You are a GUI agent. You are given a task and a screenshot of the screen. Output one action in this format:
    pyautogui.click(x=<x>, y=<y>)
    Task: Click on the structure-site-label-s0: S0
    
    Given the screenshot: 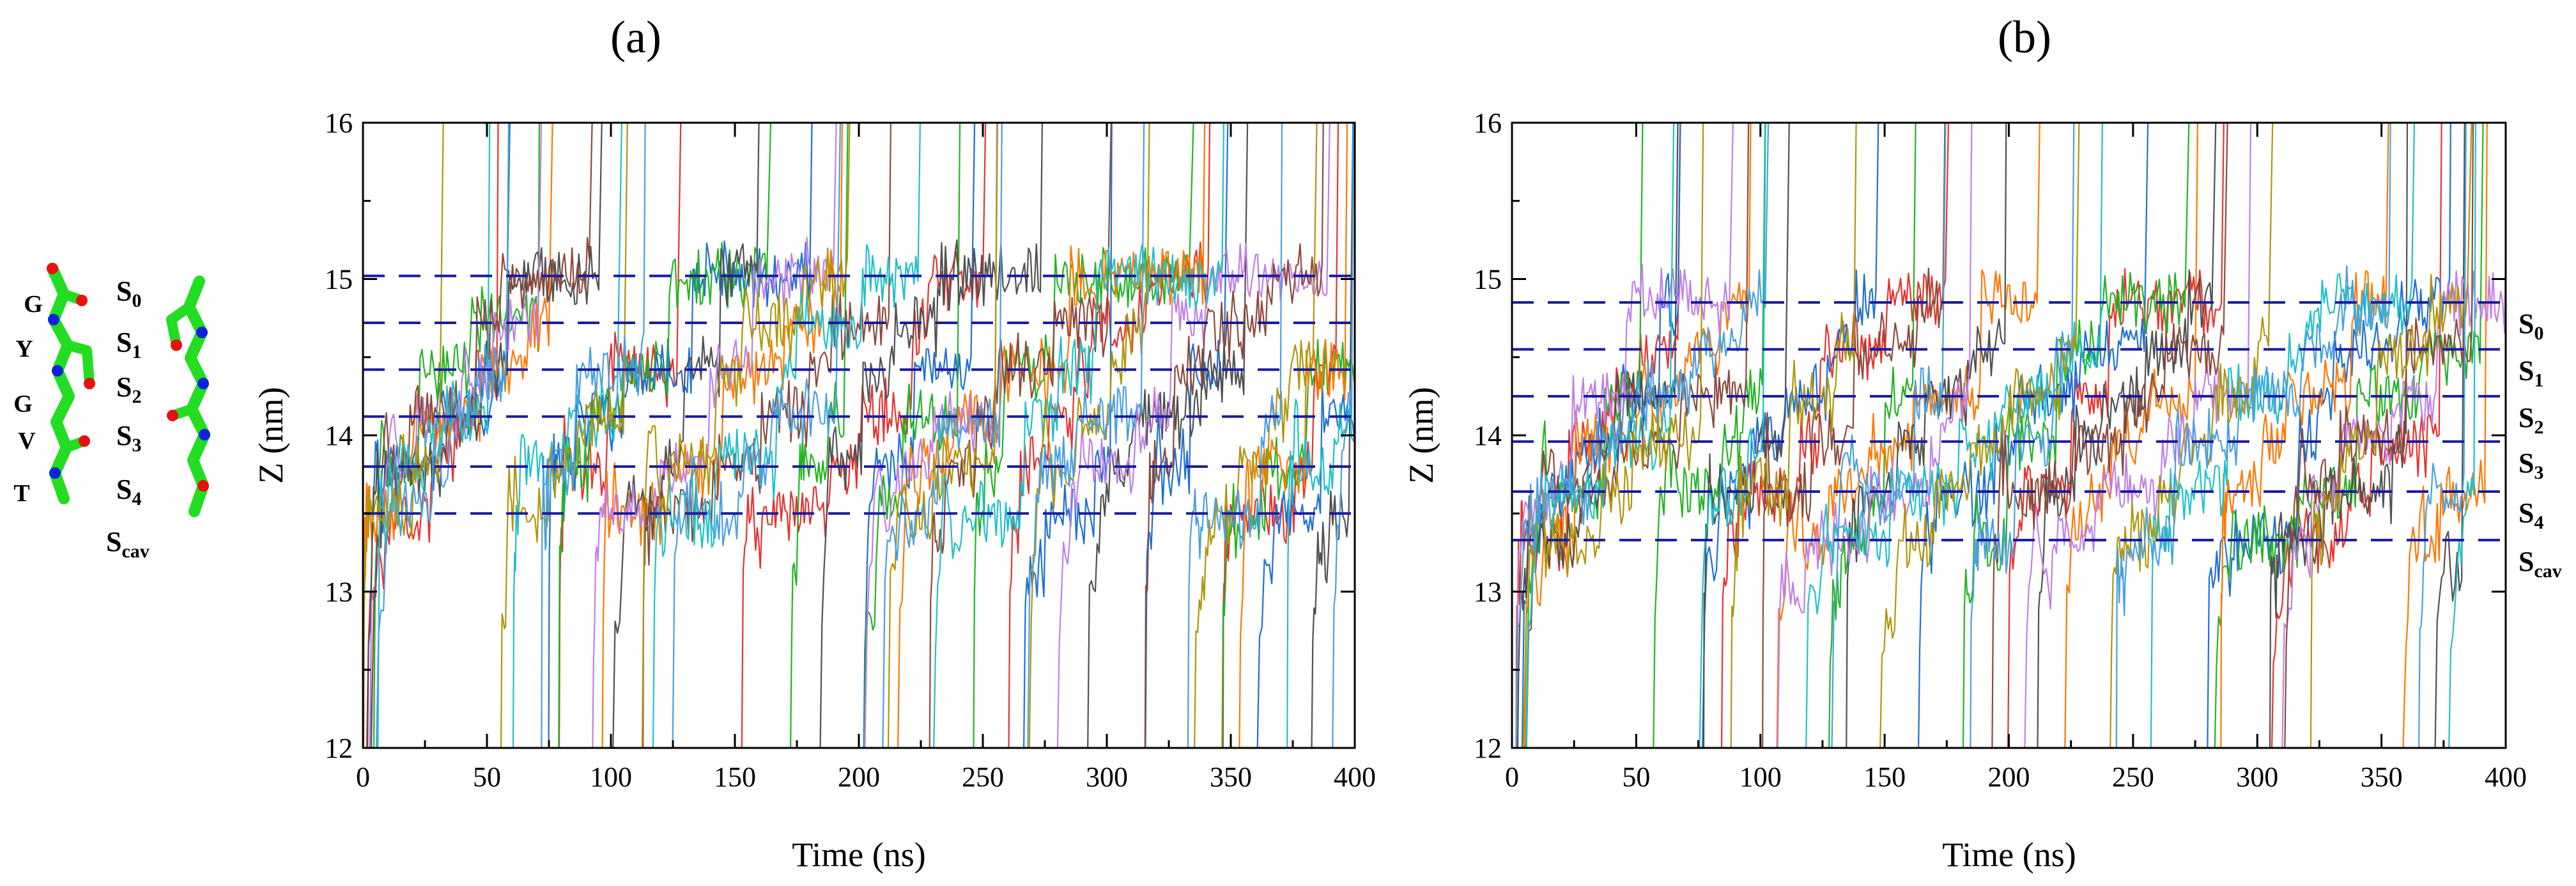 What is the action you would take?
    pyautogui.click(x=128, y=293)
    